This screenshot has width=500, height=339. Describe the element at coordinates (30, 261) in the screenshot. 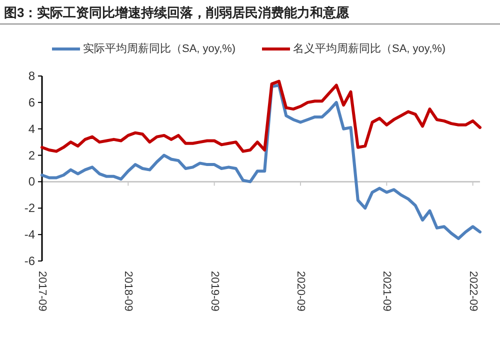

I see `y-tick-label: -6` at that location.